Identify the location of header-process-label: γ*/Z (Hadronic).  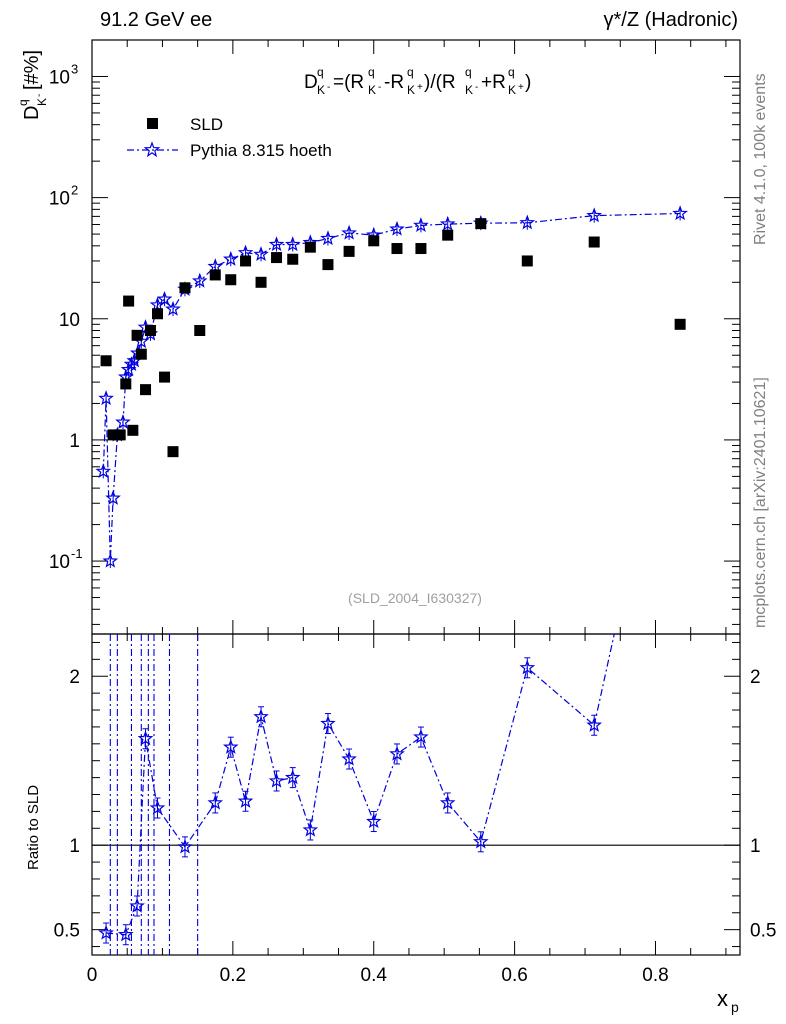
(671, 20).